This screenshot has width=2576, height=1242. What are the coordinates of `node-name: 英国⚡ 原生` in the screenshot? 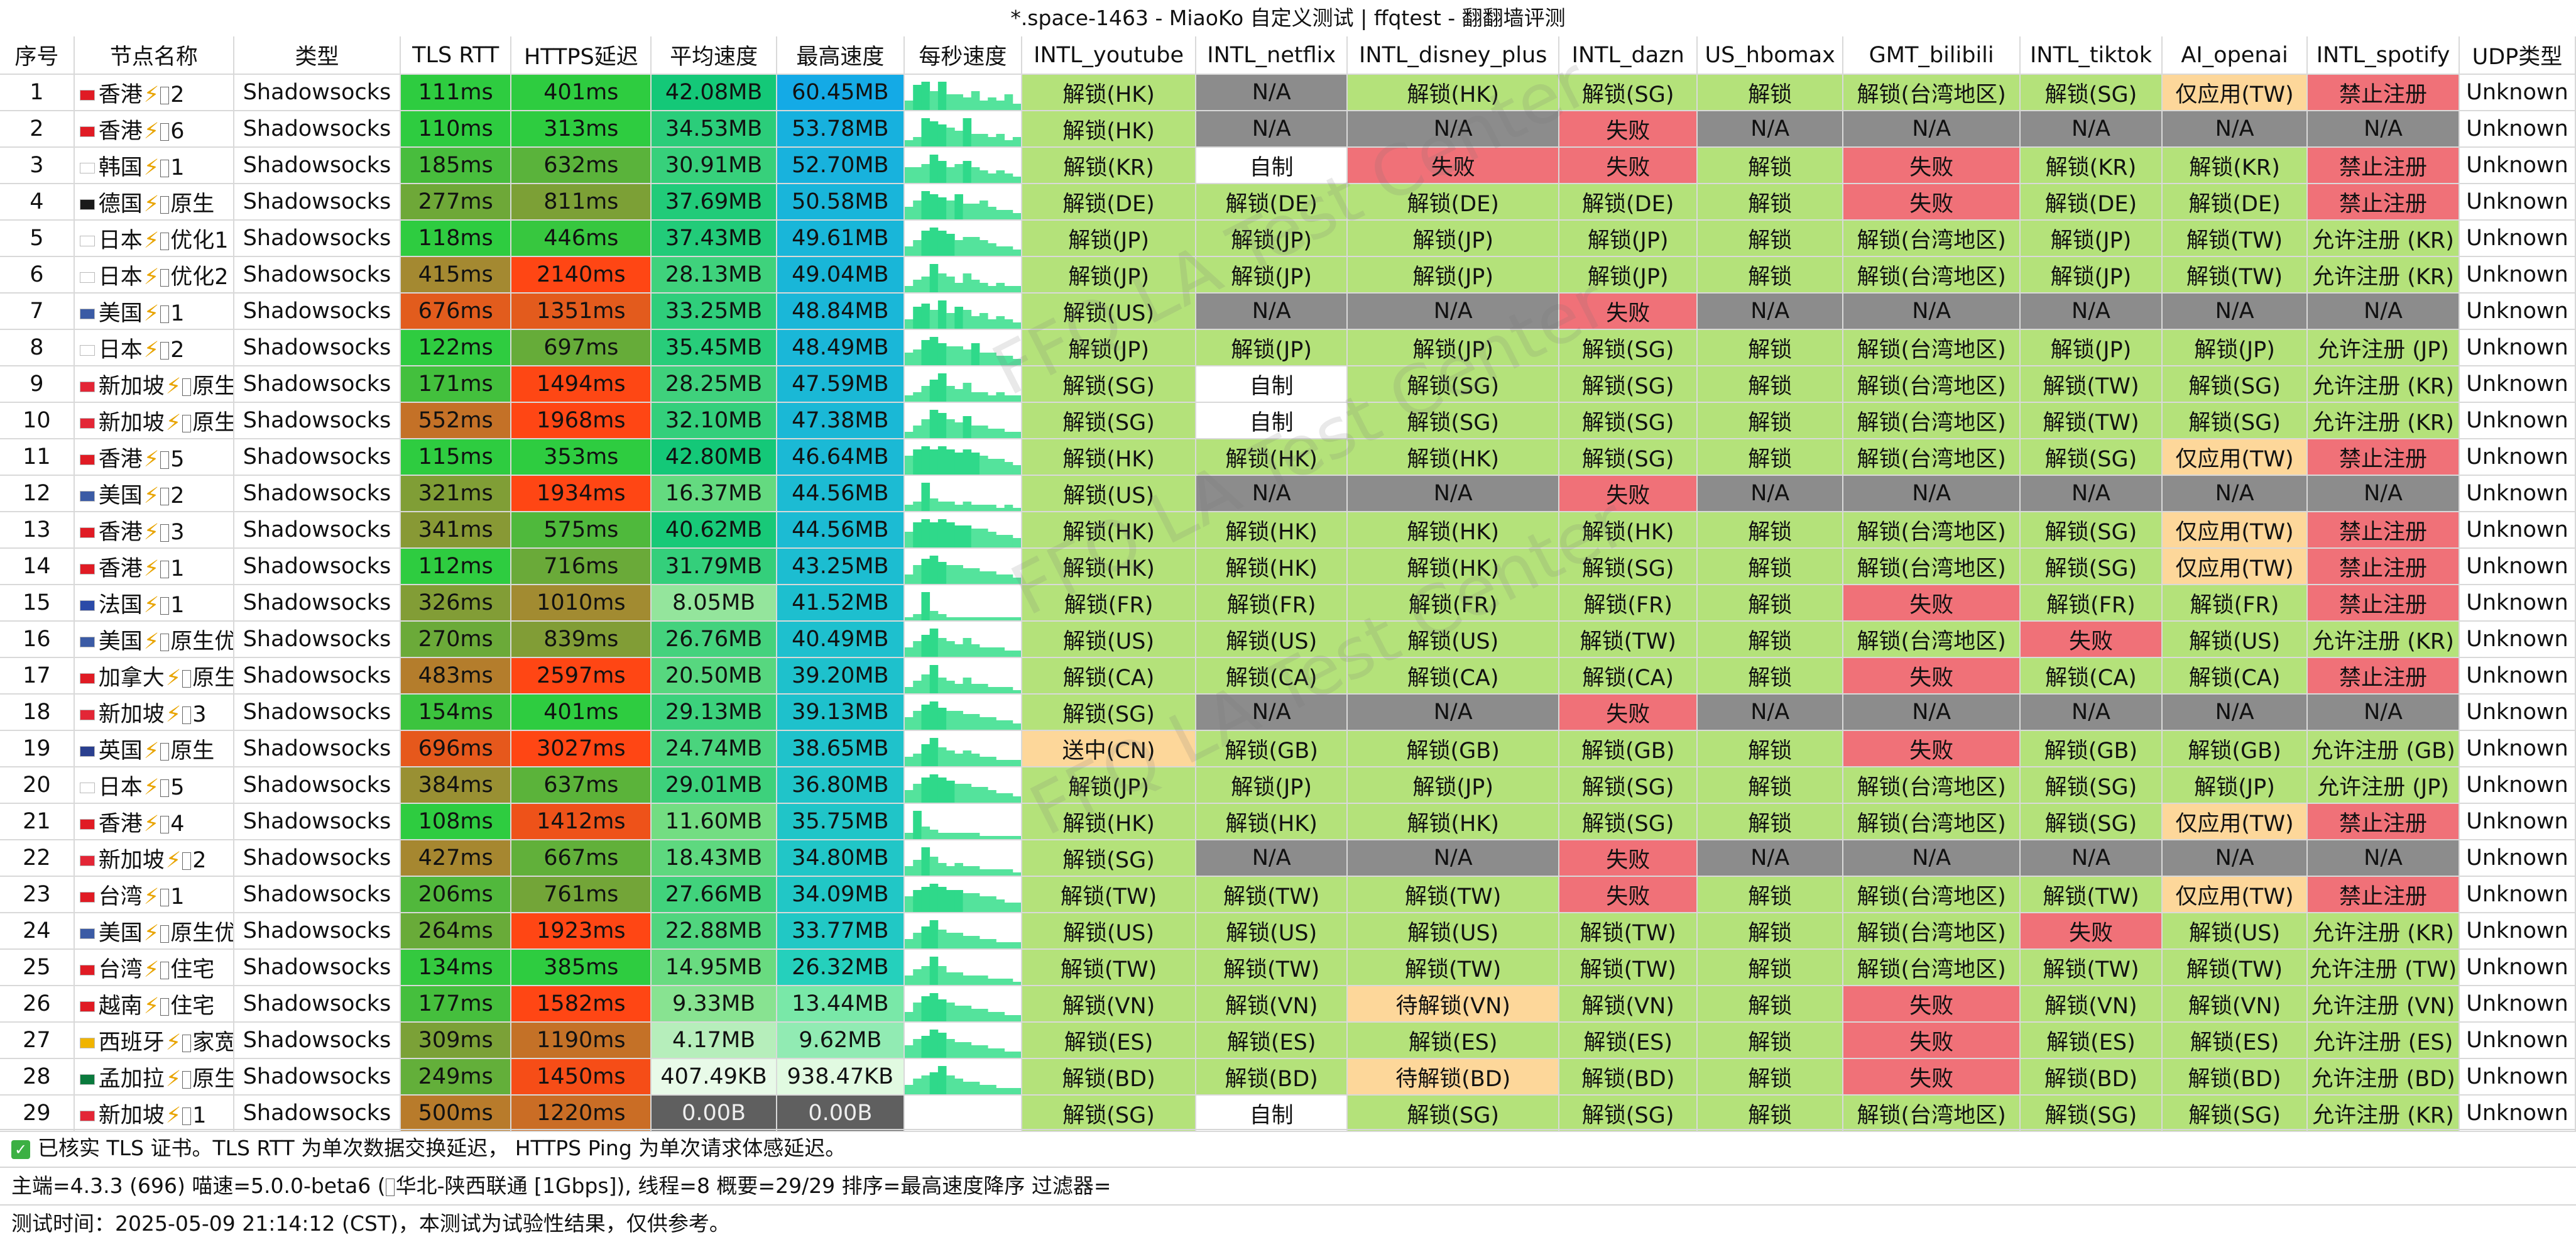 It's located at (154, 748).